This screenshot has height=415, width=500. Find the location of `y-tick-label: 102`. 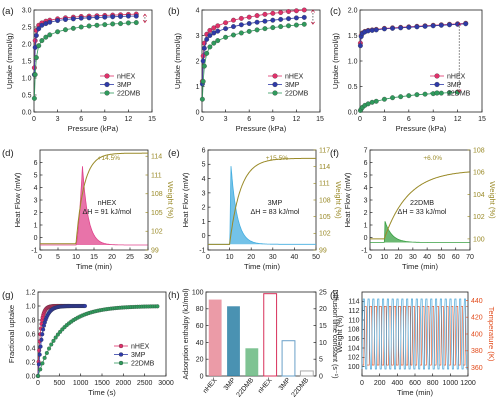

y-tick-label: 102 is located at coordinates (354, 358).